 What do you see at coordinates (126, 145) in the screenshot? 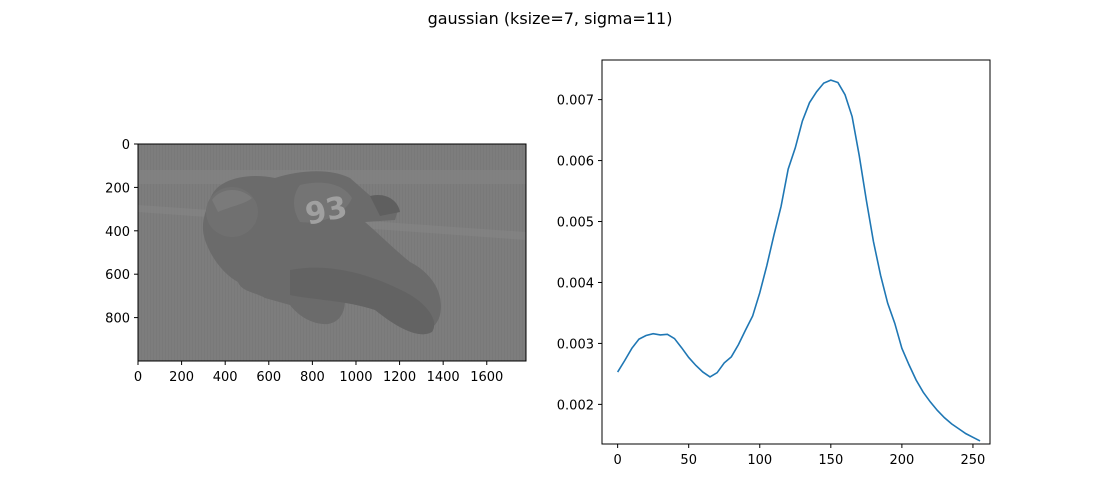
I see `image-y-tick-label: 0` at bounding box center [126, 145].